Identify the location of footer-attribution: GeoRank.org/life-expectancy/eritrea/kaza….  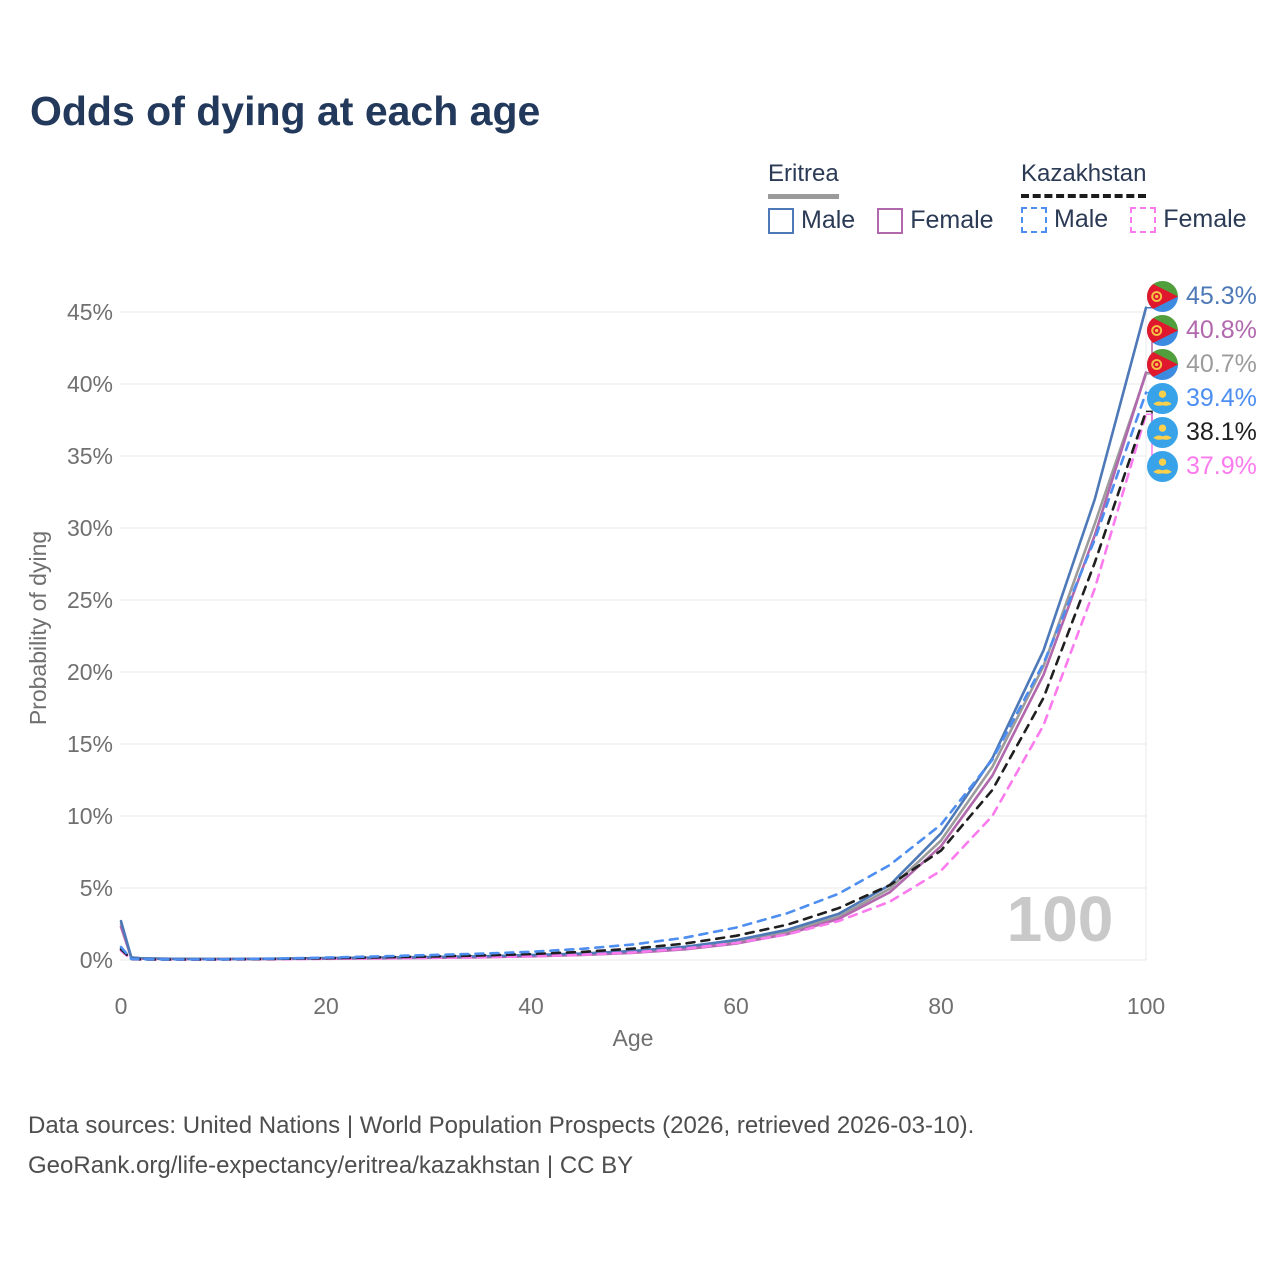
(331, 1165).